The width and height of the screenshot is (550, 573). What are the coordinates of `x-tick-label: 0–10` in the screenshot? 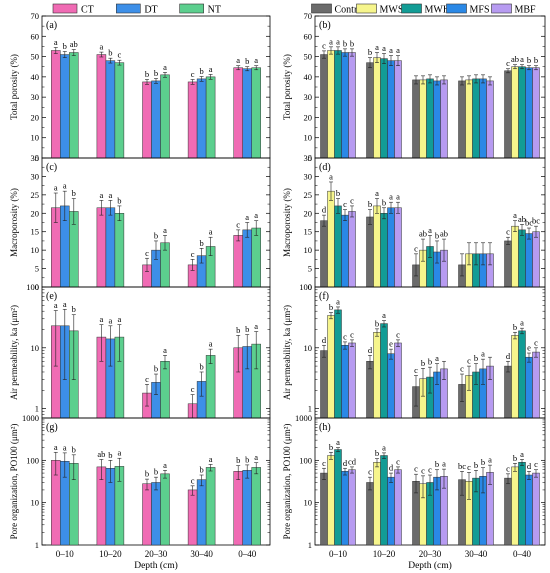 It's located at (65, 554).